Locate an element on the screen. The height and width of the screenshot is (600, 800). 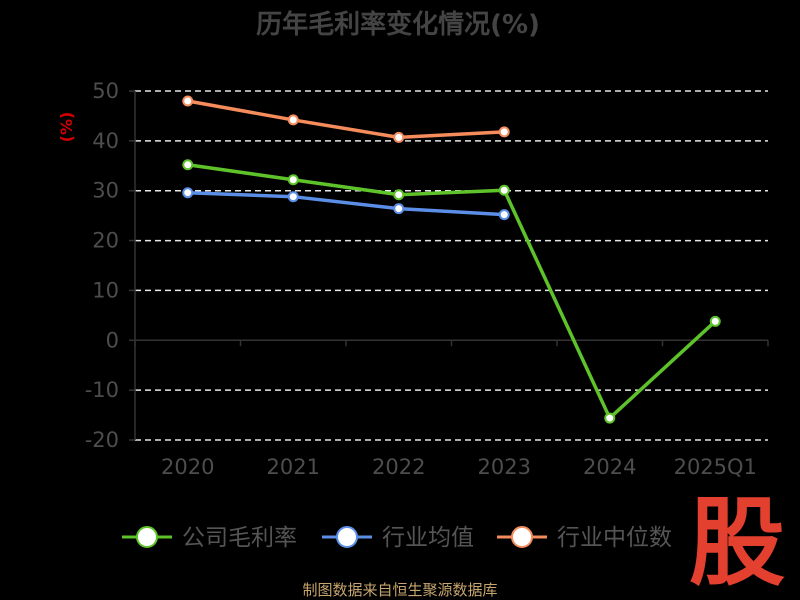
legend-item-0: 公司毛利率 is located at coordinates (209, 538).